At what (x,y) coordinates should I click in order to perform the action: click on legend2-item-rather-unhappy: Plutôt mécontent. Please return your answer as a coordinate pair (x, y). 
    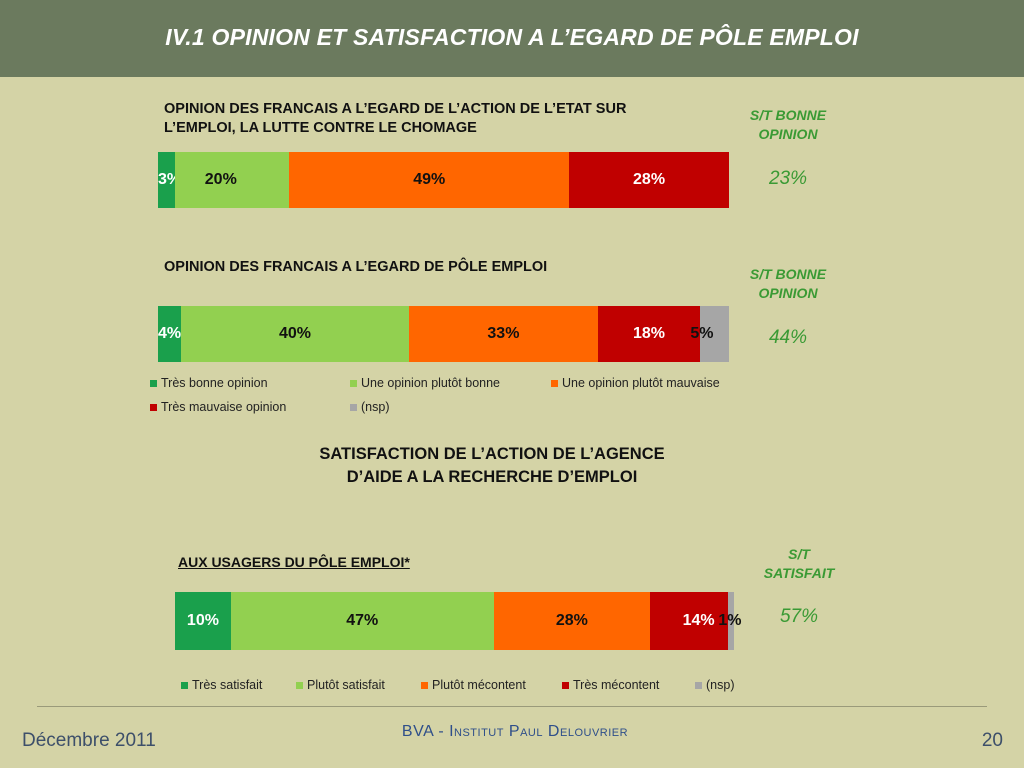
    Looking at the image, I should click on (473, 685).